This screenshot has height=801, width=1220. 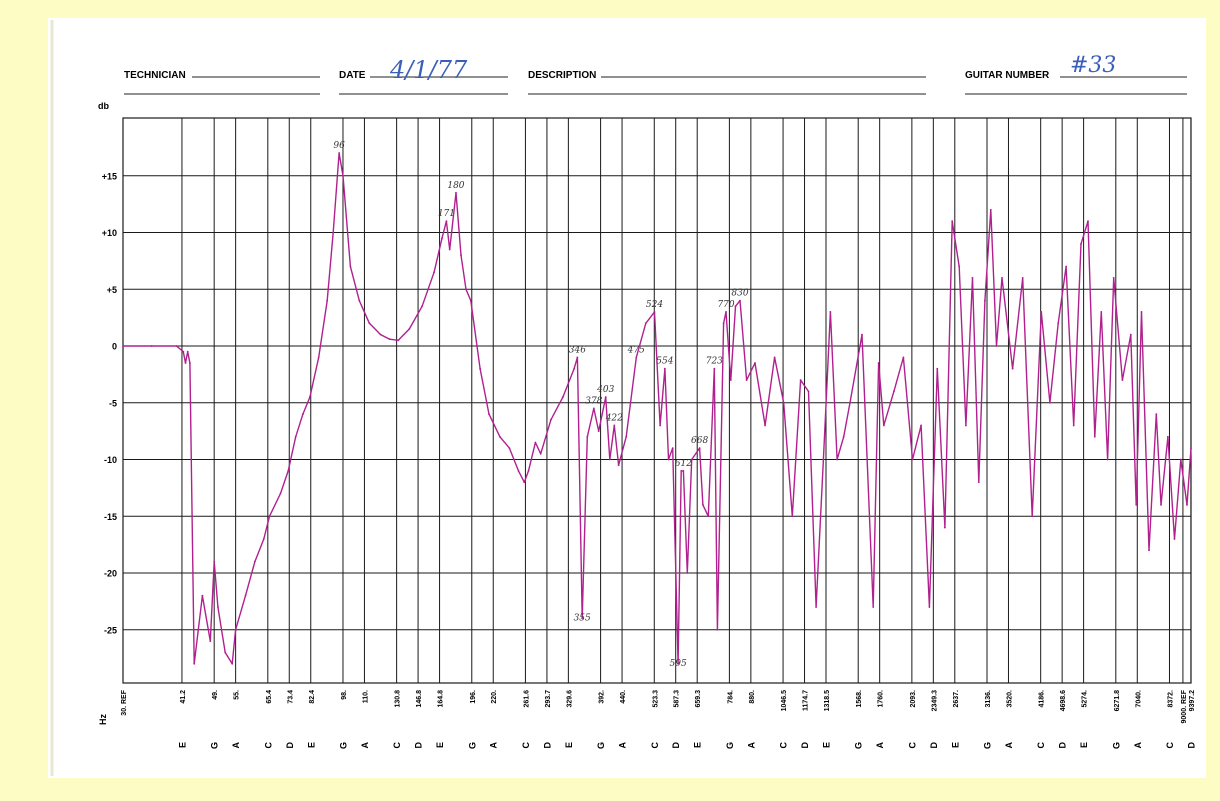 What do you see at coordinates (113, 403) in the screenshot?
I see `y-tick-label: -5` at bounding box center [113, 403].